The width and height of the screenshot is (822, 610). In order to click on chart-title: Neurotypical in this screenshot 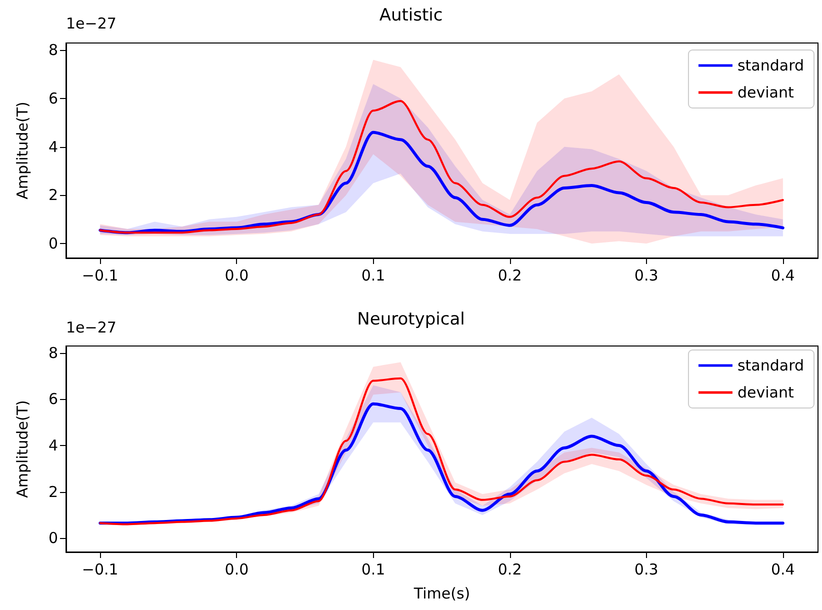, I will do `click(411, 320)`.